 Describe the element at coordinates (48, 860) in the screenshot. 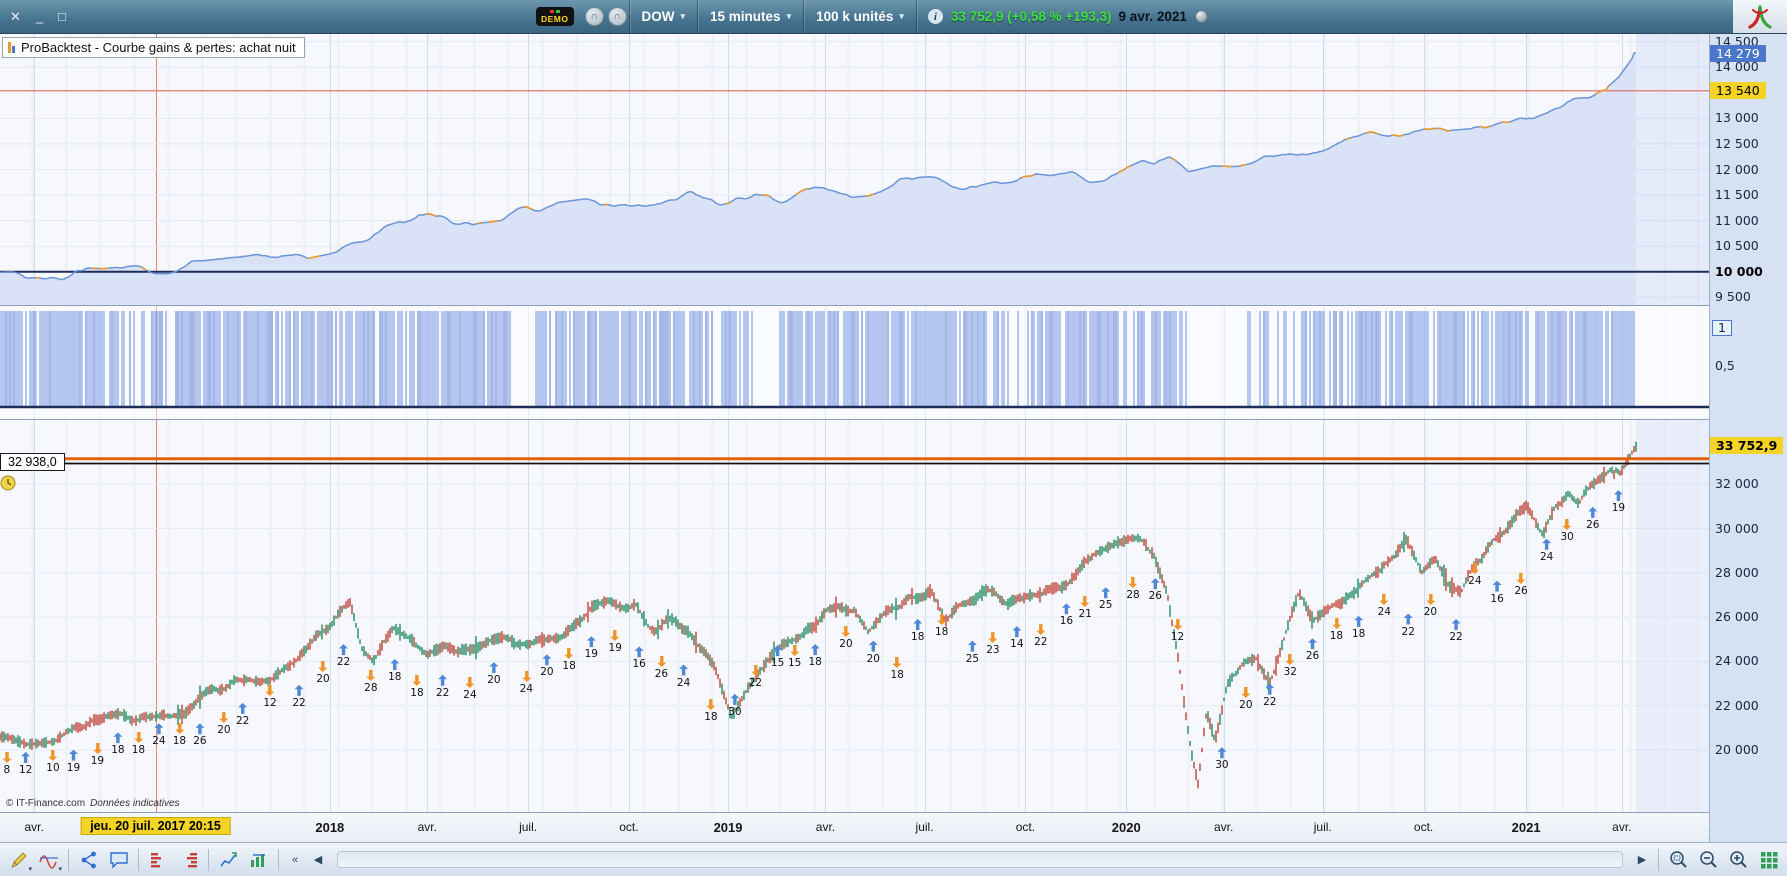

I see `indicator-curve-button: ▾` at that location.